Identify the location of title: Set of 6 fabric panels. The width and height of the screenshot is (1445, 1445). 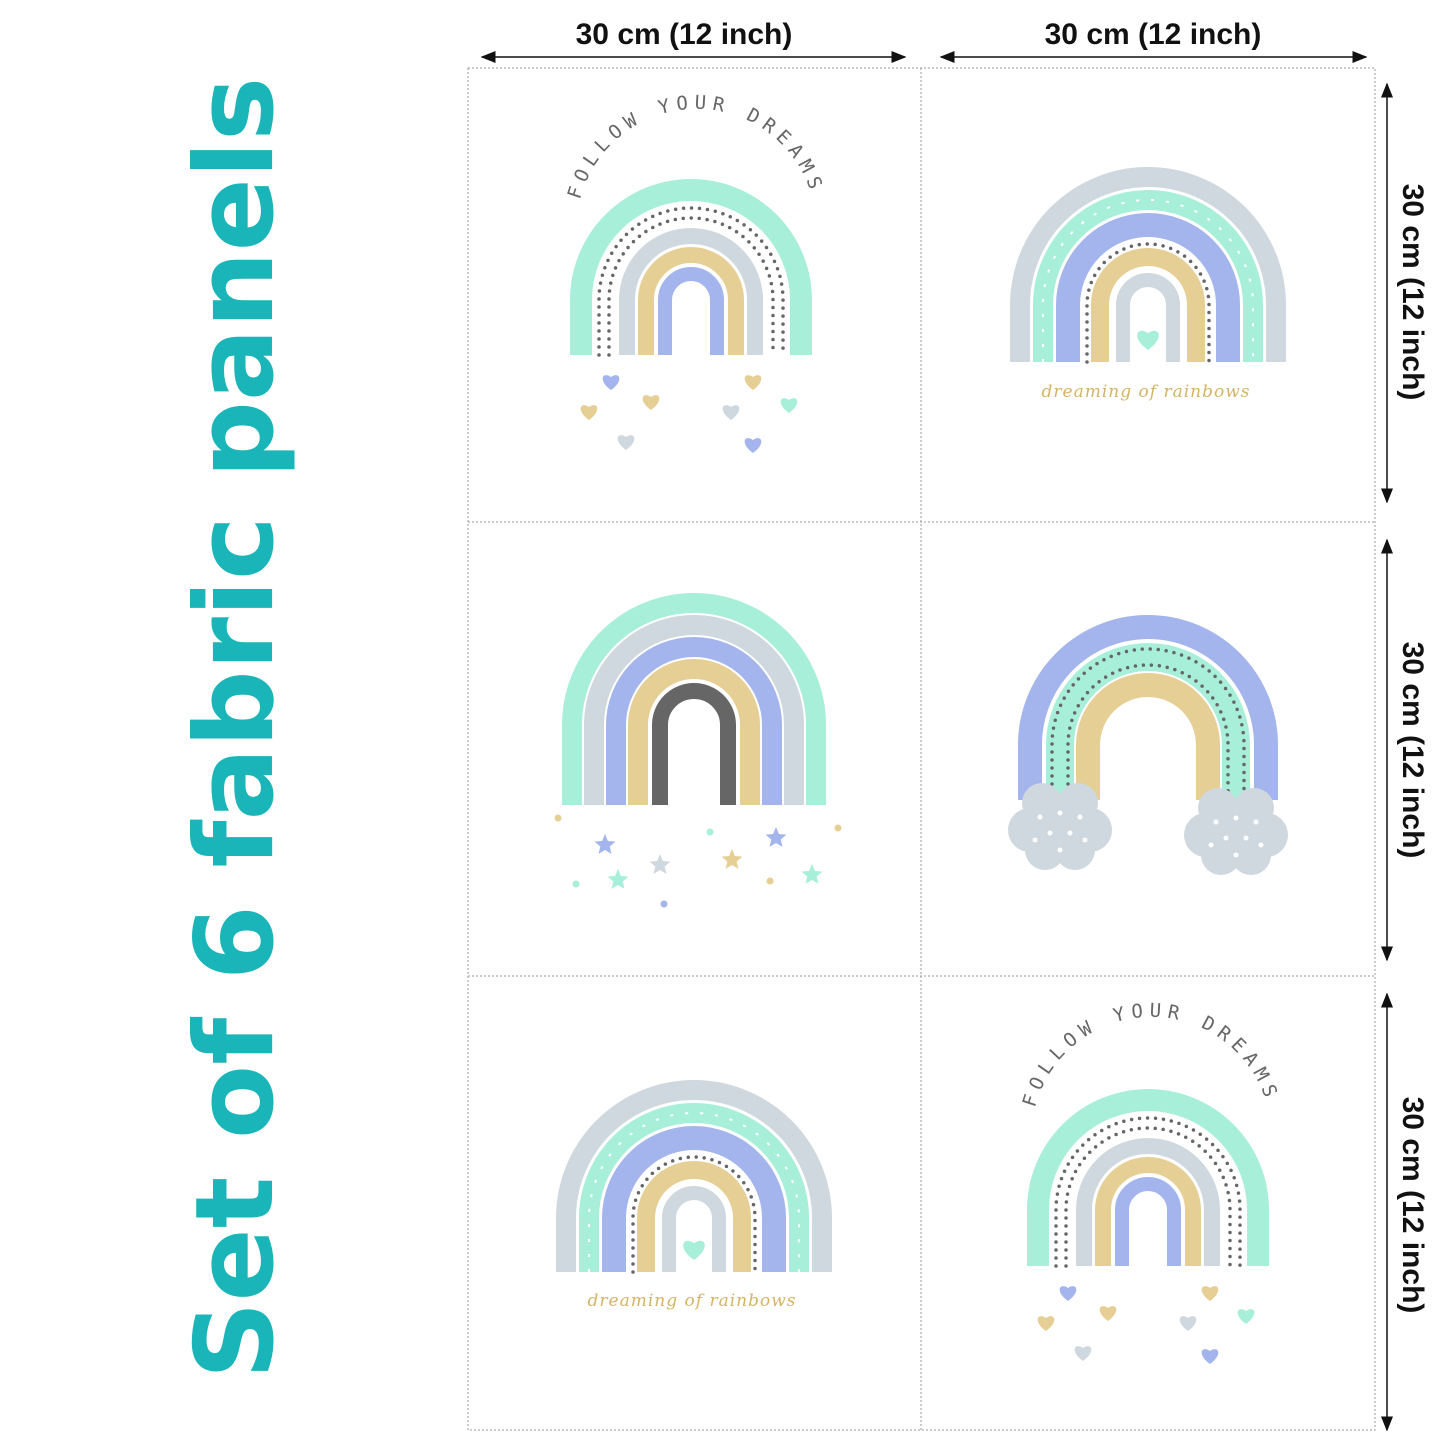
(235, 728).